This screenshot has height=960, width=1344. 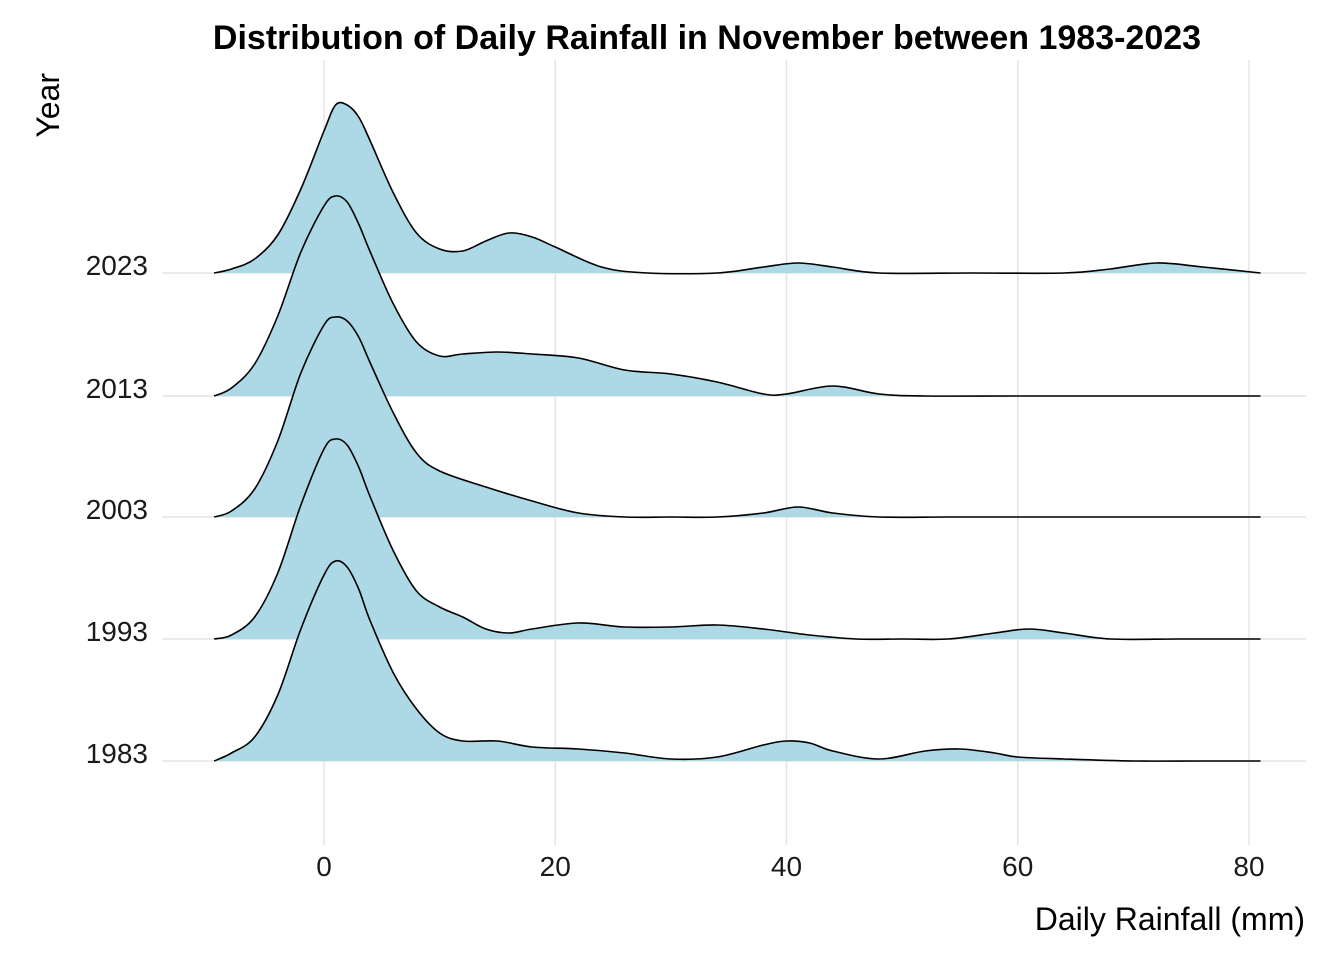 What do you see at coordinates (737, 188) in the screenshot?
I see `ridge-line-2023` at bounding box center [737, 188].